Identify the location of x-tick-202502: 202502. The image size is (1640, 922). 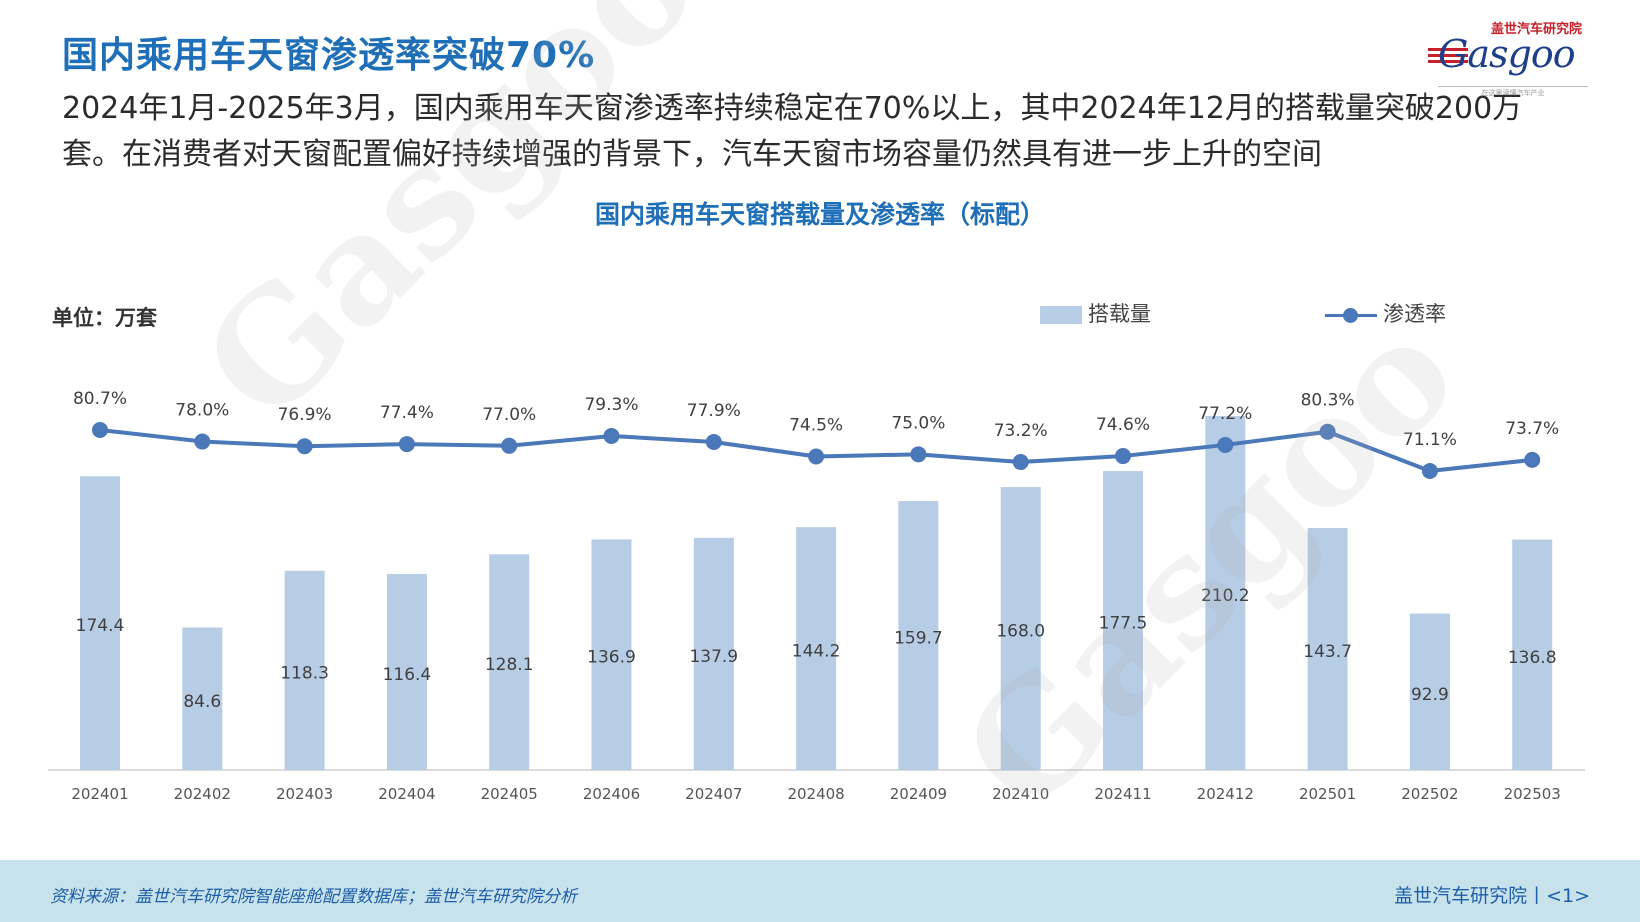
(1429, 794).